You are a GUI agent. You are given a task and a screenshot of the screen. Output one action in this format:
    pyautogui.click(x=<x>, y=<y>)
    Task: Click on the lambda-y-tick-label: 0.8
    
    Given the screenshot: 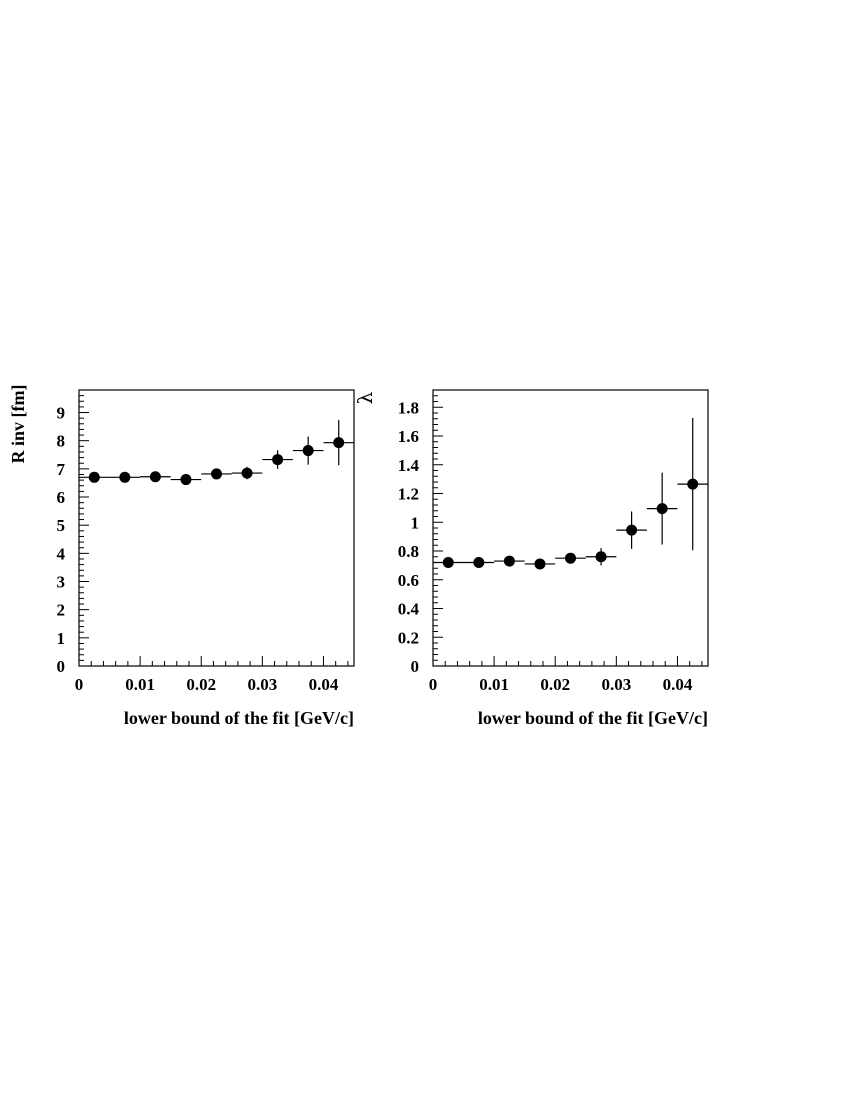 What is the action you would take?
    pyautogui.click(x=408, y=551)
    